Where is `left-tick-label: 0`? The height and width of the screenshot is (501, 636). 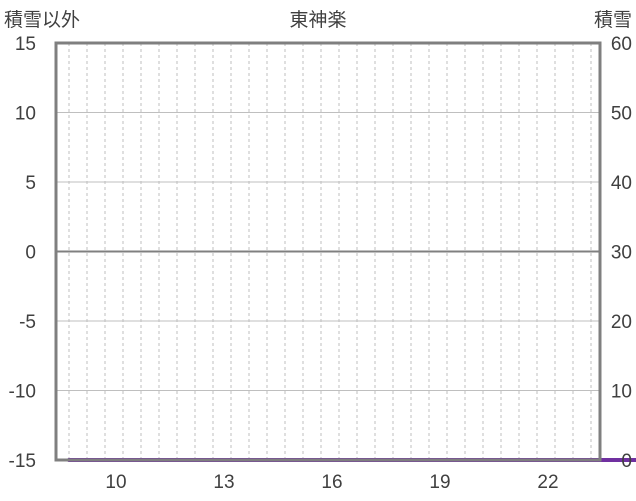
left-tick-label: 0 is located at coordinates (30, 253).